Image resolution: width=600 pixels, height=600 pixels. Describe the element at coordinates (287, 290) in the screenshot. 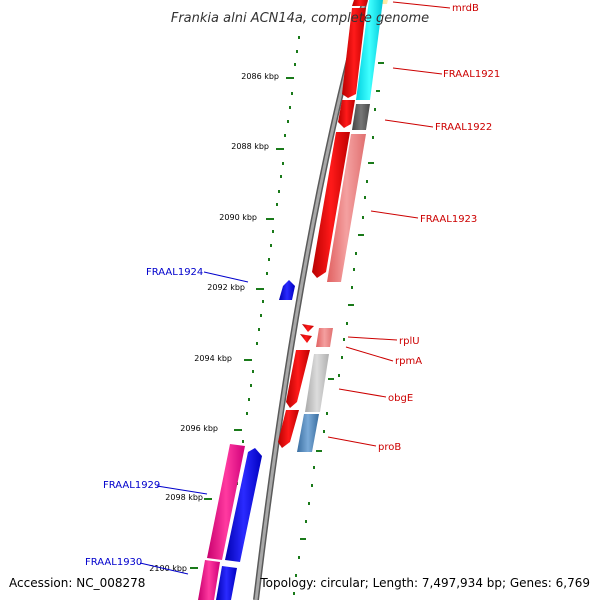

I see `gene-arrow-FRAAL1924` at that location.